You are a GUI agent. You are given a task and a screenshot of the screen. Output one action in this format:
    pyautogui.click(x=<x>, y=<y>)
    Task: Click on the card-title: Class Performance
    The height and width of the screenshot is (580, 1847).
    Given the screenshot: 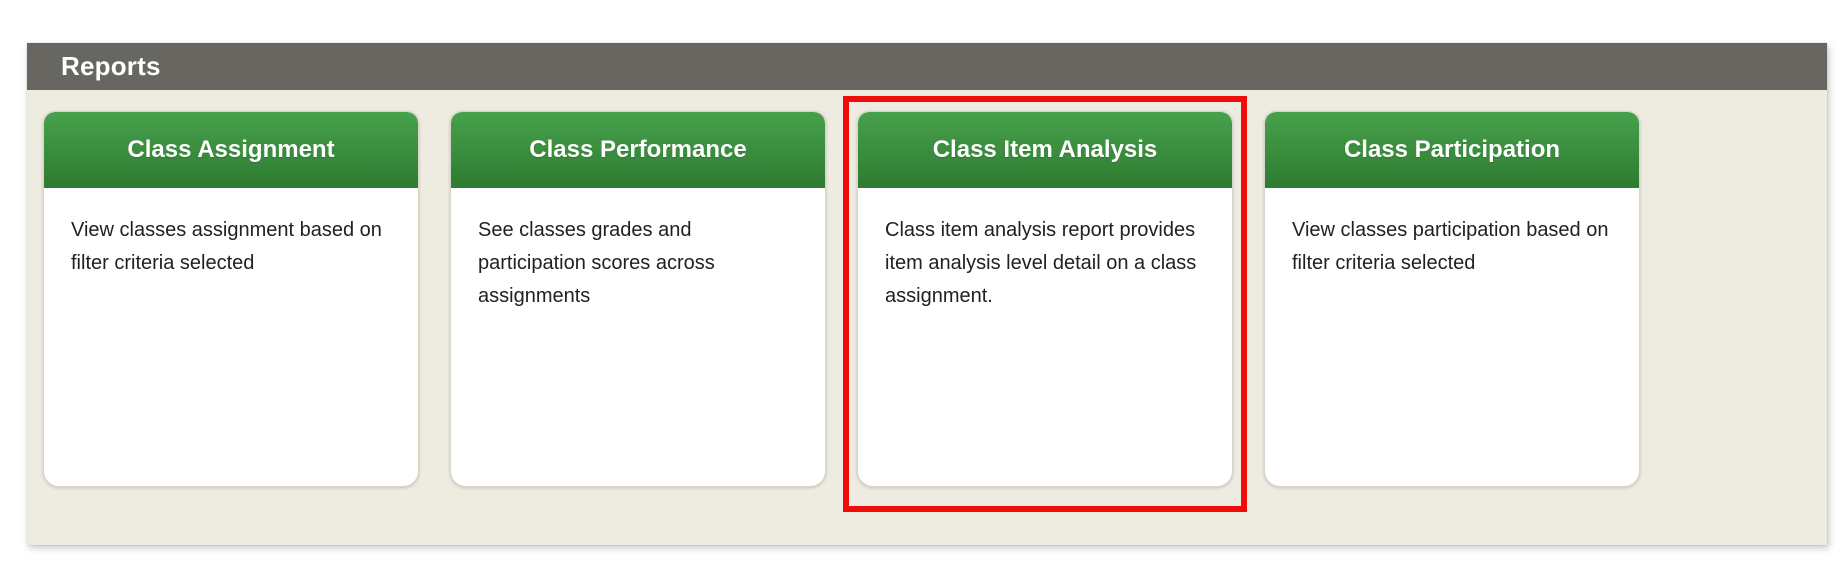 What is the action you would take?
    pyautogui.click(x=638, y=149)
    